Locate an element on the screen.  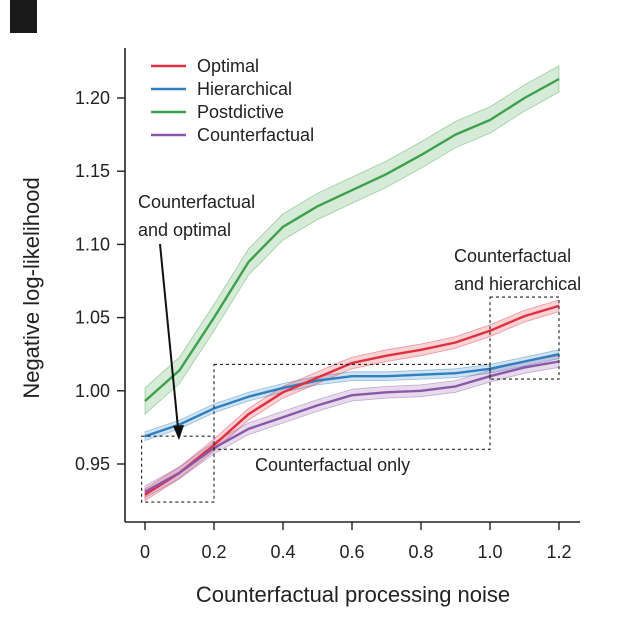
legend-label-hierarchical: Hierarchical is located at coordinates (244, 89).